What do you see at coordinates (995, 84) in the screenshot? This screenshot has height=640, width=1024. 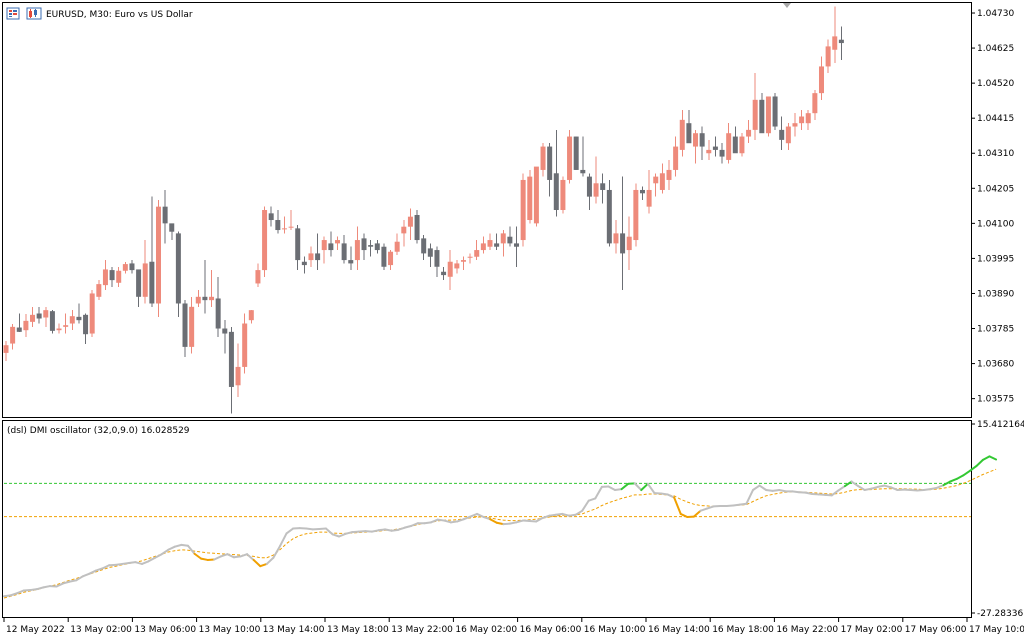 I see `price-axis-label: 1.04520` at bounding box center [995, 84].